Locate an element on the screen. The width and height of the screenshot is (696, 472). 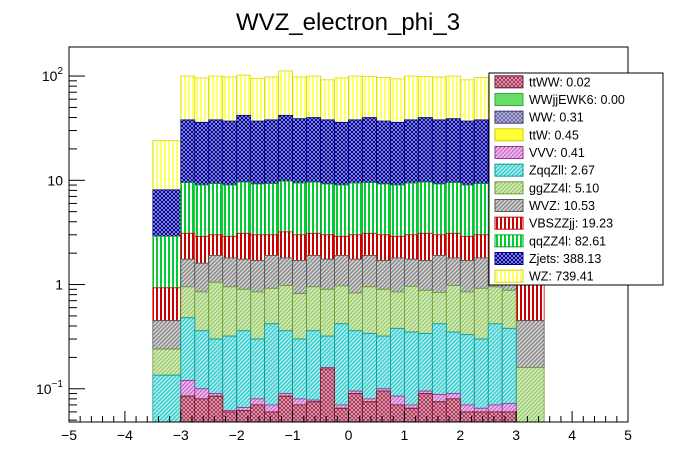
legend-label-ZqqZll: ZqqZll: 2.67 is located at coordinates (562, 171).